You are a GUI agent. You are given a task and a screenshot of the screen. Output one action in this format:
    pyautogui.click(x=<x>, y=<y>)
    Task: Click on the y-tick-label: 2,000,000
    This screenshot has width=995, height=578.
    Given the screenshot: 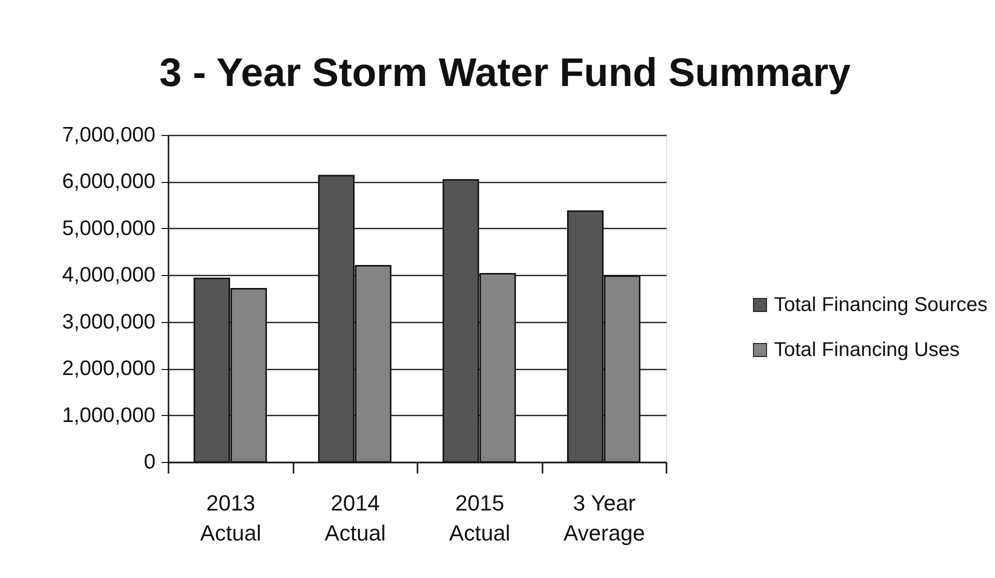 What is the action you would take?
    pyautogui.click(x=109, y=368)
    